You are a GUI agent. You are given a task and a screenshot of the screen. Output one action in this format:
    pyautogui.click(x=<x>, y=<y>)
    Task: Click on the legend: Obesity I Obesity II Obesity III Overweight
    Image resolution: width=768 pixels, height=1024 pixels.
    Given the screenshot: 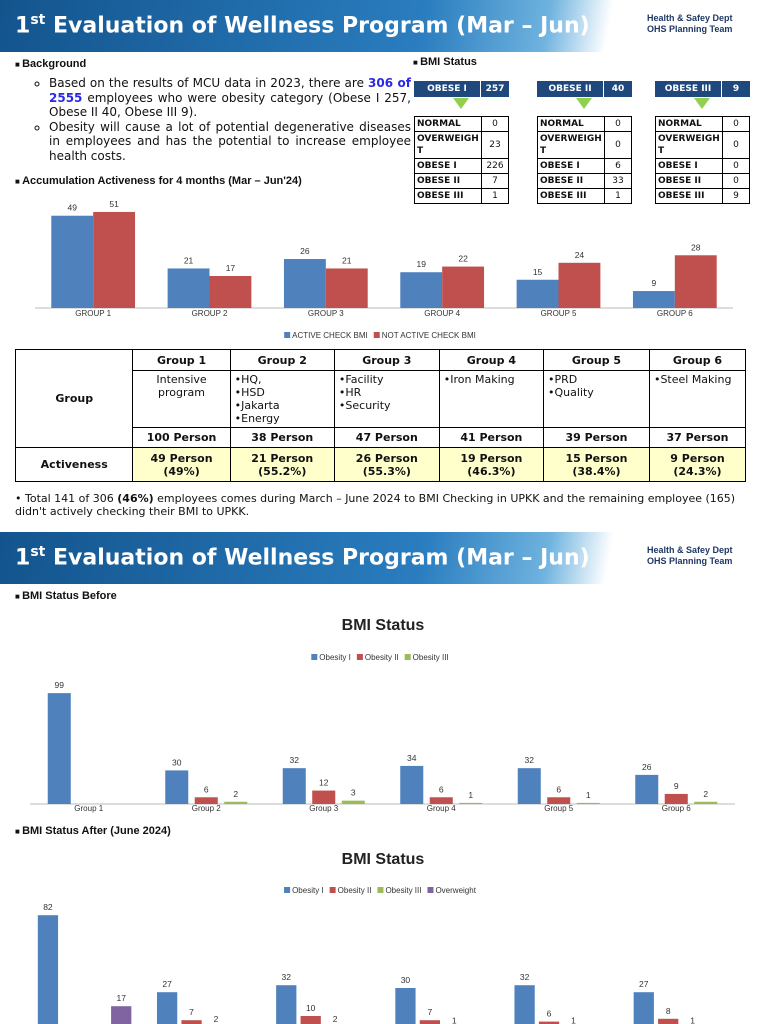 What is the action you would take?
    pyautogui.click(x=380, y=890)
    